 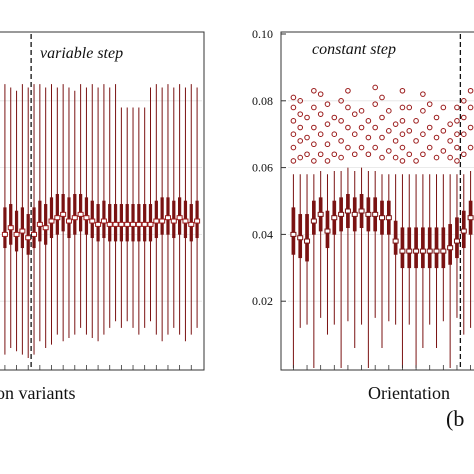 What do you see at coordinates (98, 367) in the screenshot?
I see `left-x-ticks` at bounding box center [98, 367].